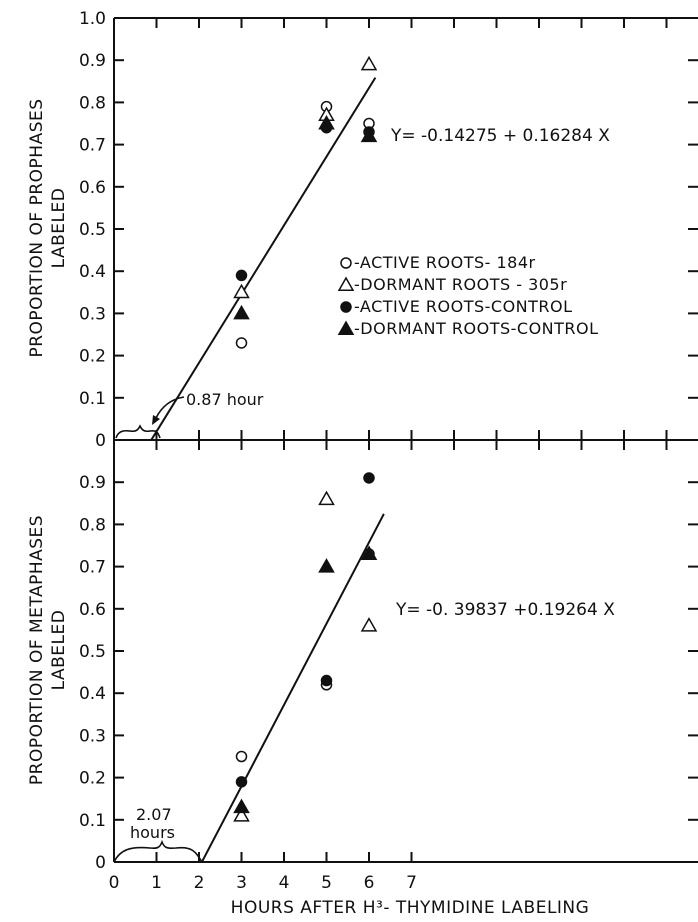 The image size is (698, 922). I want to click on prophase-y-tick-label: 0.9, so click(92, 61).